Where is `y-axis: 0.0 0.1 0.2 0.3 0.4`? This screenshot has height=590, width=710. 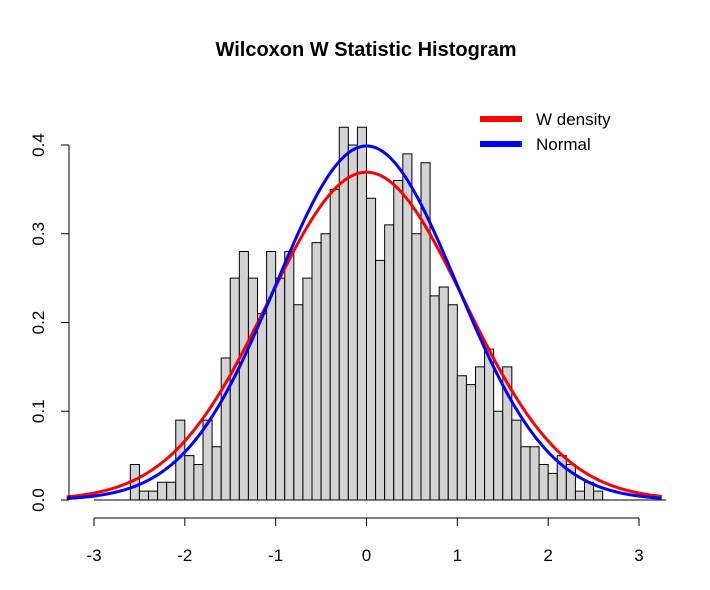 y-axis: 0.0 0.1 0.2 0.3 0.4 is located at coordinates (49, 322).